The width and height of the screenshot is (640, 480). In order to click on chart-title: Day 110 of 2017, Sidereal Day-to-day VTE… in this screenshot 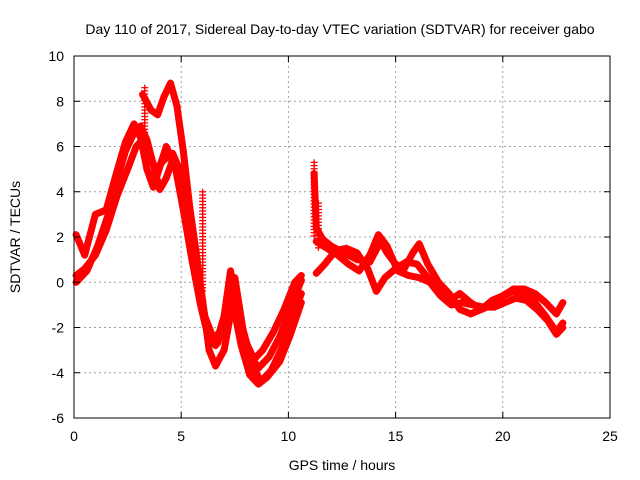, I will do `click(339, 29)`.